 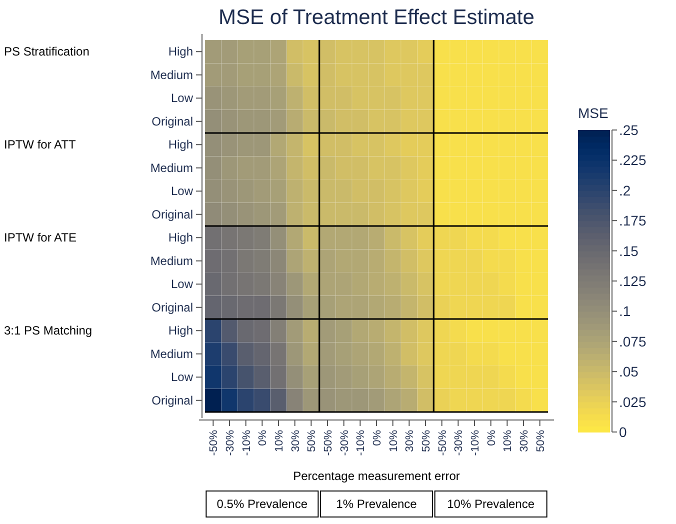 I want to click on color-bar-label: .025, so click(x=632, y=402).